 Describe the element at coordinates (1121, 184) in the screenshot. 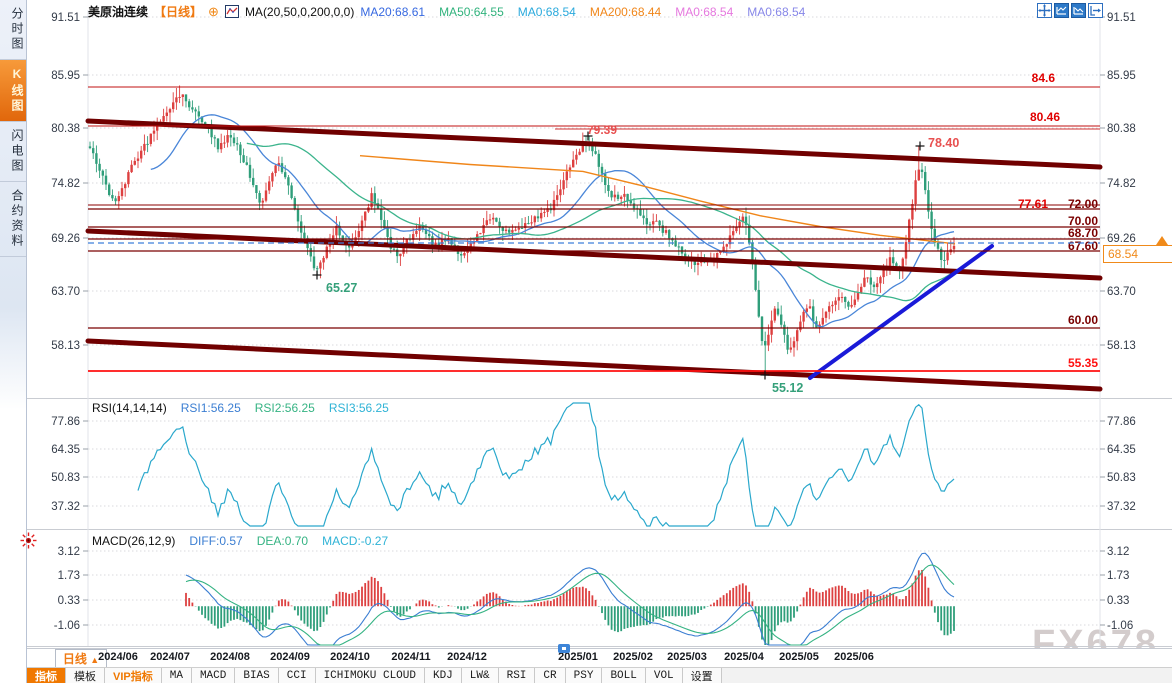

I see `axis-label: 74.82` at that location.